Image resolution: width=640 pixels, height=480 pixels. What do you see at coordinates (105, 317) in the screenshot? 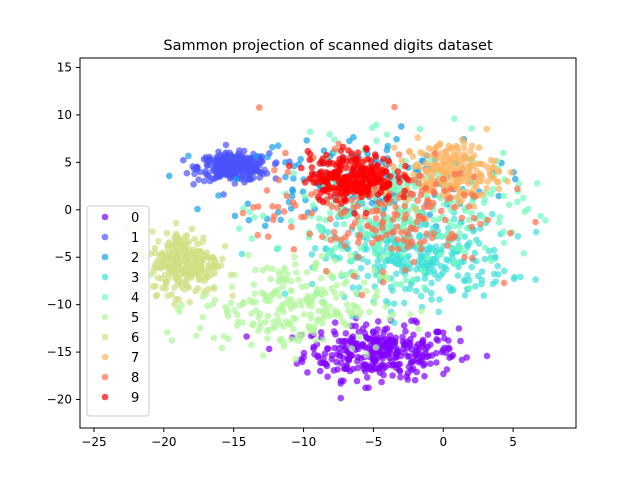
I see `legend-marker` at bounding box center [105, 317].